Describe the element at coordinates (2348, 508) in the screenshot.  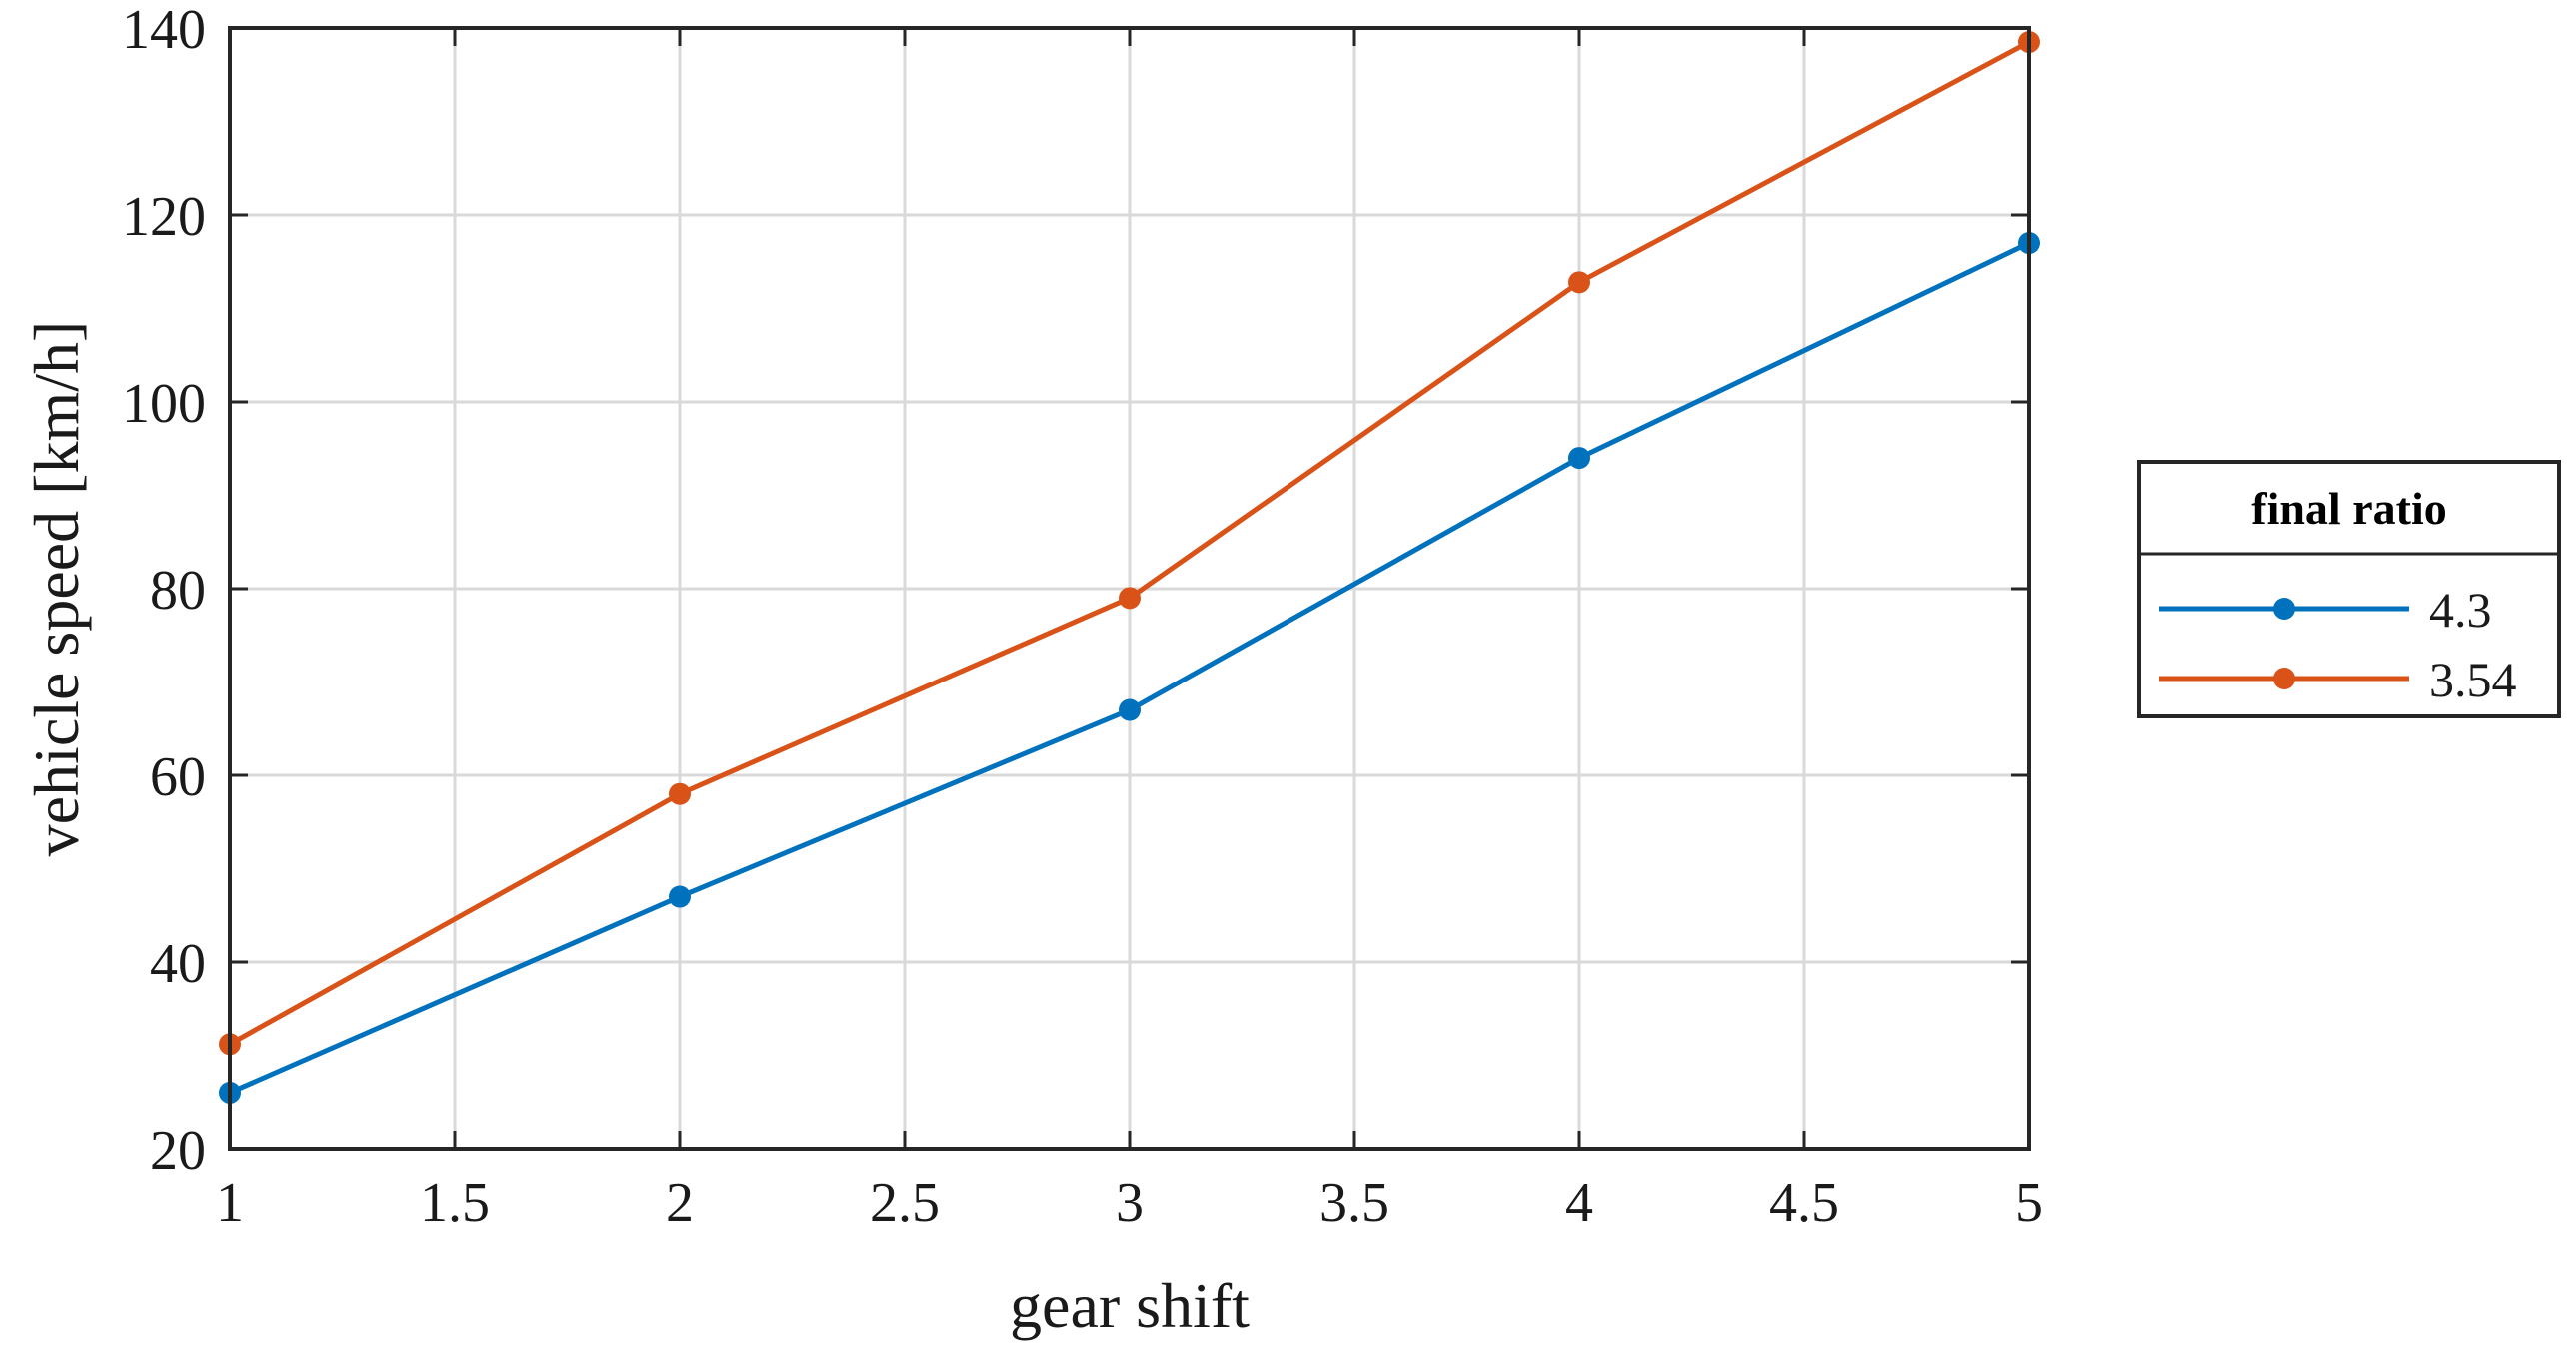
I see `legend-title: final ratio` at that location.